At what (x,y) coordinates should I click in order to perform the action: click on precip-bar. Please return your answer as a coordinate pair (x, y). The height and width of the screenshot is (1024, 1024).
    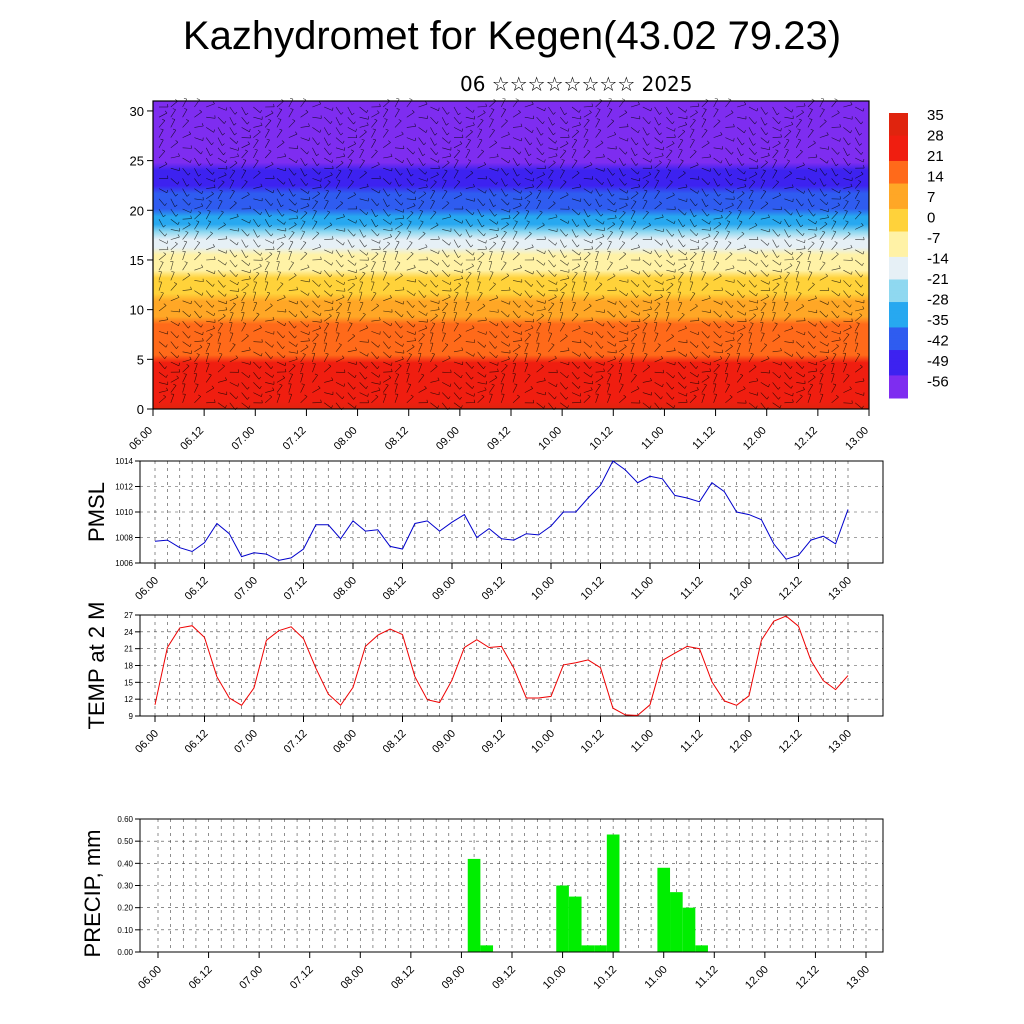
    Looking at the image, I should click on (676, 922).